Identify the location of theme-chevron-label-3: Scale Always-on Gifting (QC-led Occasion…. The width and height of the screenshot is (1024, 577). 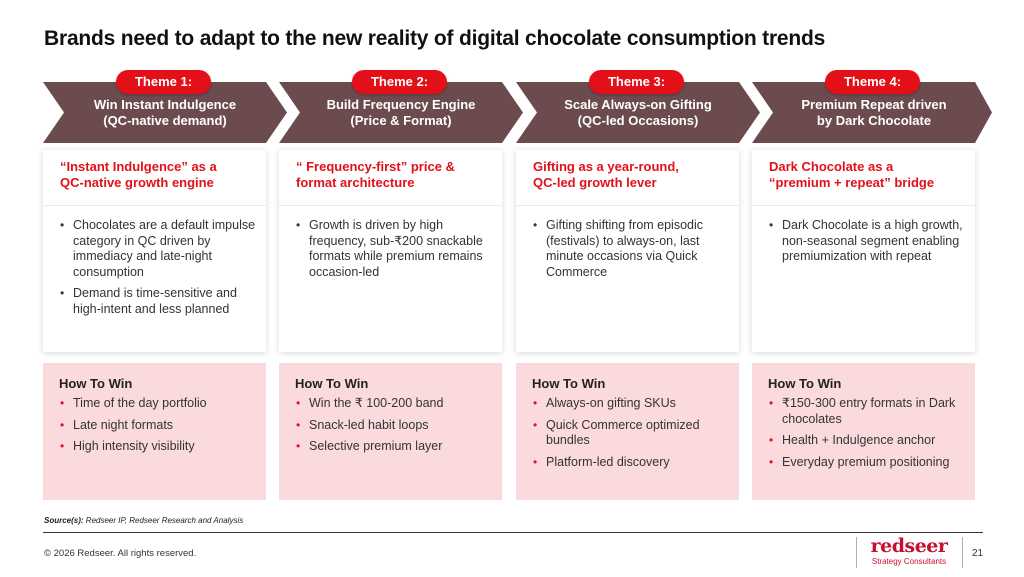
(638, 112).